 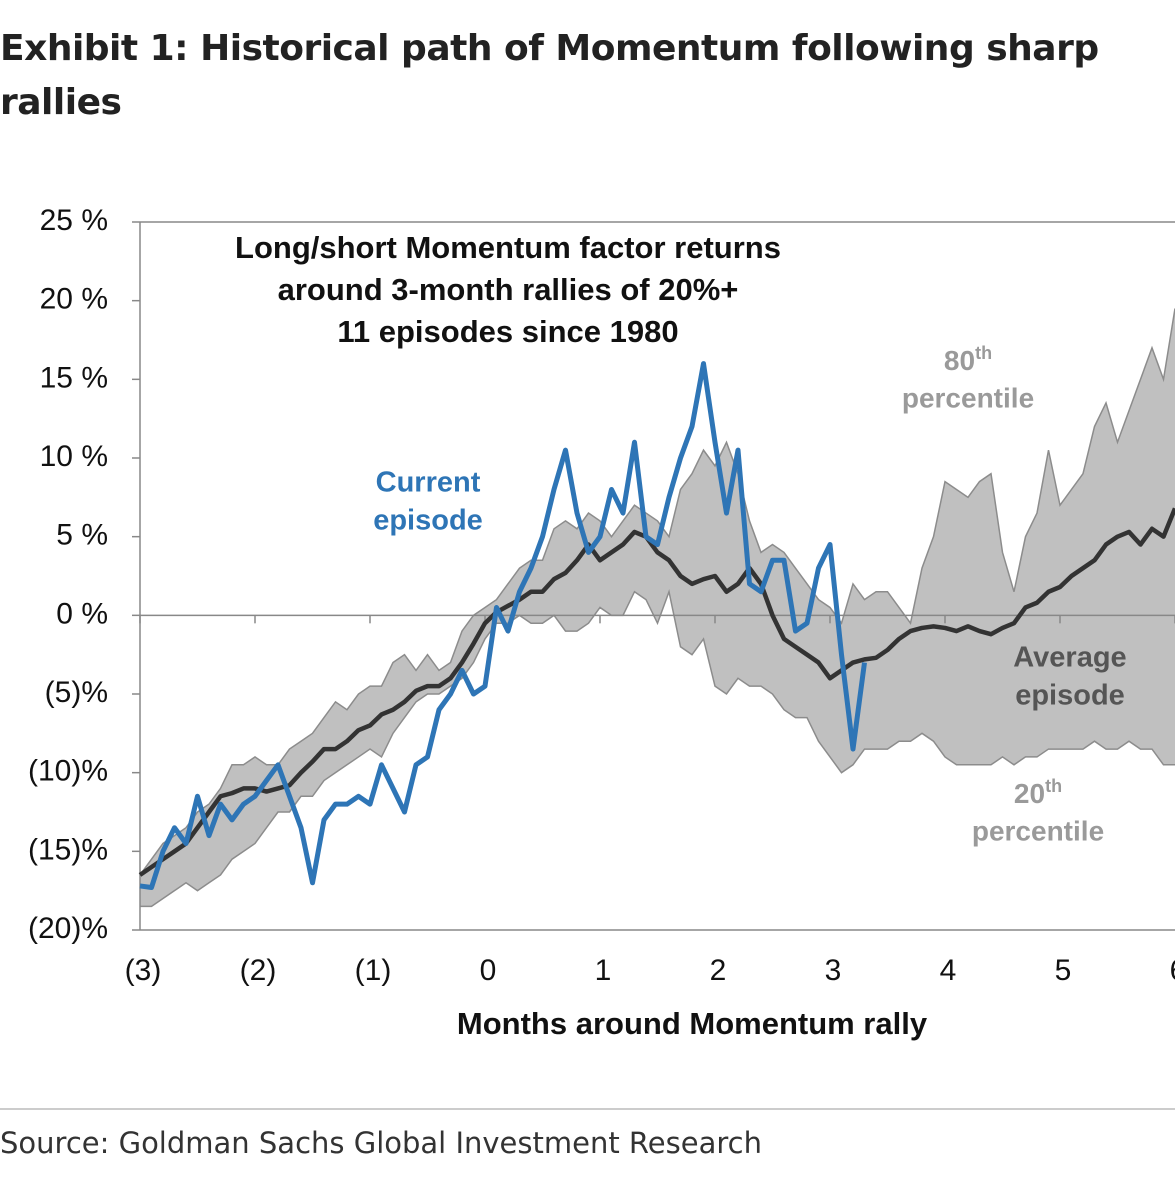 I want to click on y-tick-label: (5)%, so click(x=76, y=692).